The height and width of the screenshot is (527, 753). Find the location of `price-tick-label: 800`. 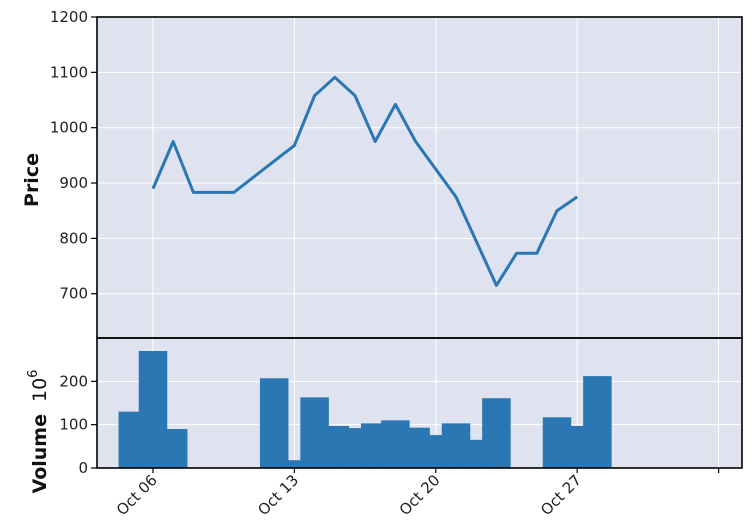

price-tick-label: 800 is located at coordinates (73, 238).